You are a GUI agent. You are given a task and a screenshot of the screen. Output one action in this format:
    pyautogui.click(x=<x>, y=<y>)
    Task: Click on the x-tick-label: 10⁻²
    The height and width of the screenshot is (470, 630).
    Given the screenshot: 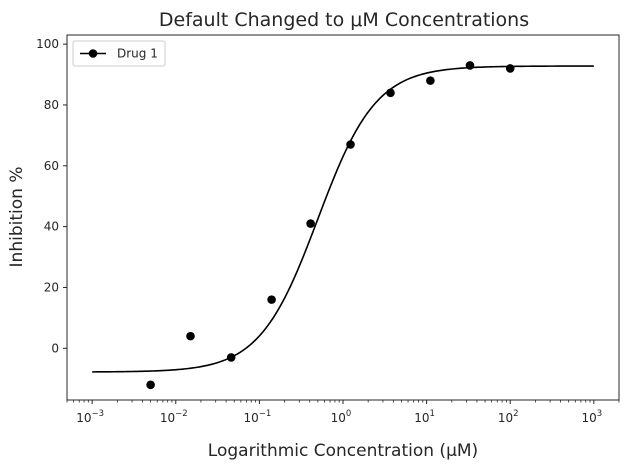 What is the action you would take?
    pyautogui.click(x=174, y=417)
    